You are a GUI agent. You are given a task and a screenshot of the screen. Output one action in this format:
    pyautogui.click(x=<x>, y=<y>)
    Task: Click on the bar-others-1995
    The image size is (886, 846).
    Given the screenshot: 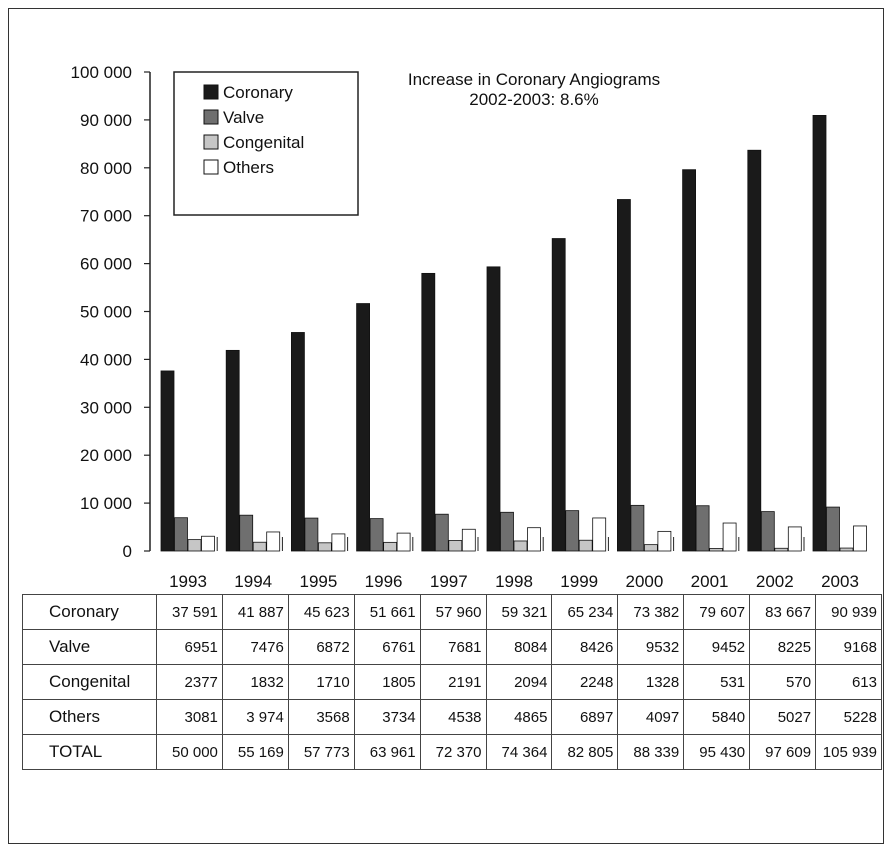 What is the action you would take?
    pyautogui.click(x=338, y=542)
    